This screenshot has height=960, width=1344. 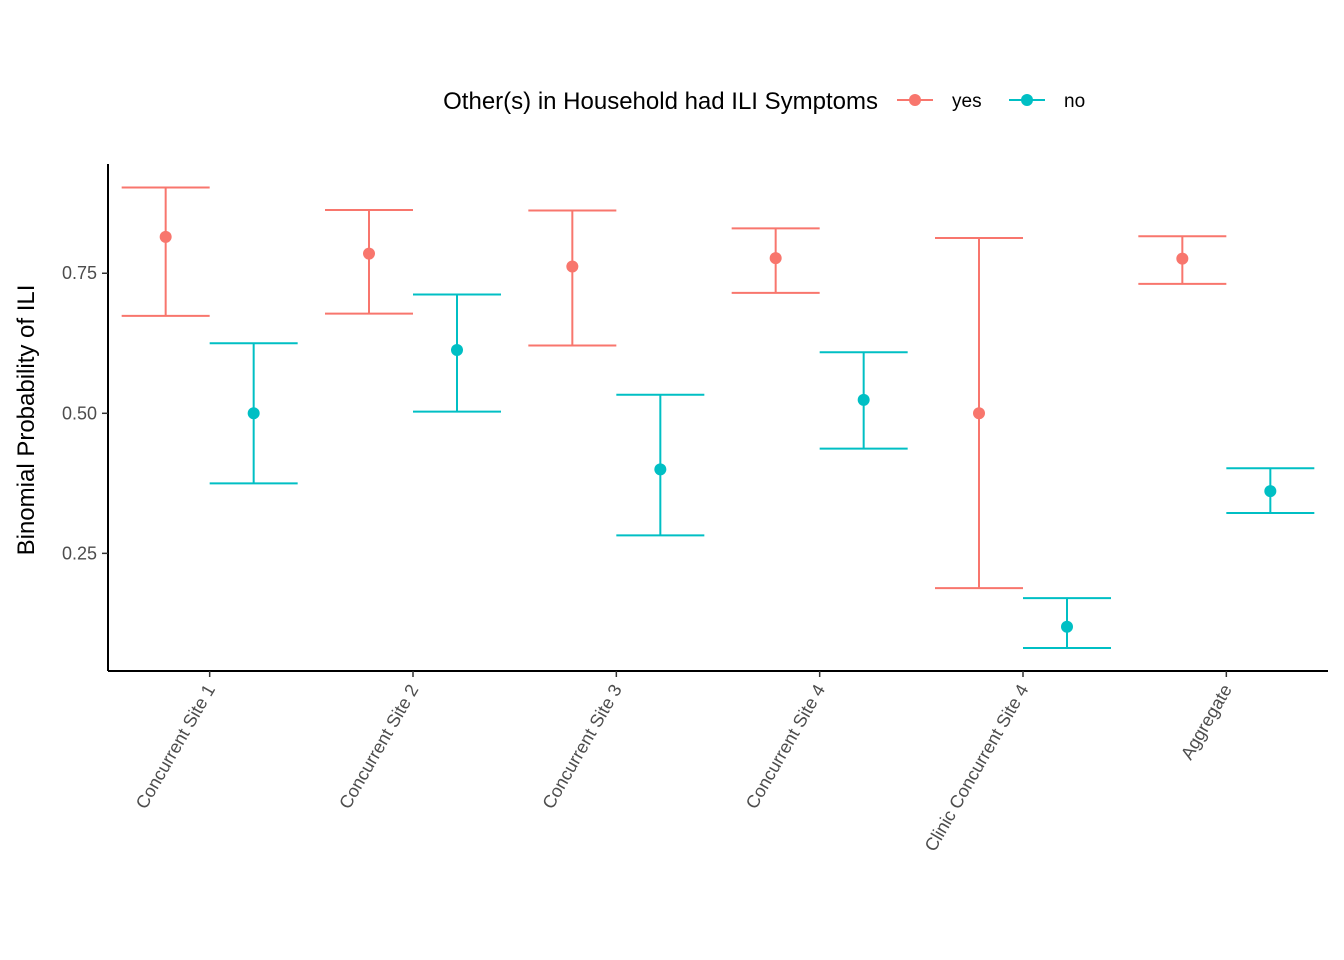 I want to click on y-tick-label: 0.25, so click(x=79, y=553).